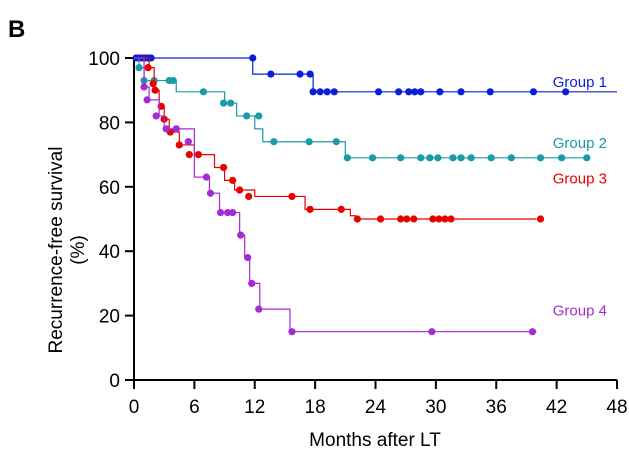 The height and width of the screenshot is (451, 629). What do you see at coordinates (78, 250) in the screenshot?
I see `y-axis-unit: (%)` at bounding box center [78, 250].